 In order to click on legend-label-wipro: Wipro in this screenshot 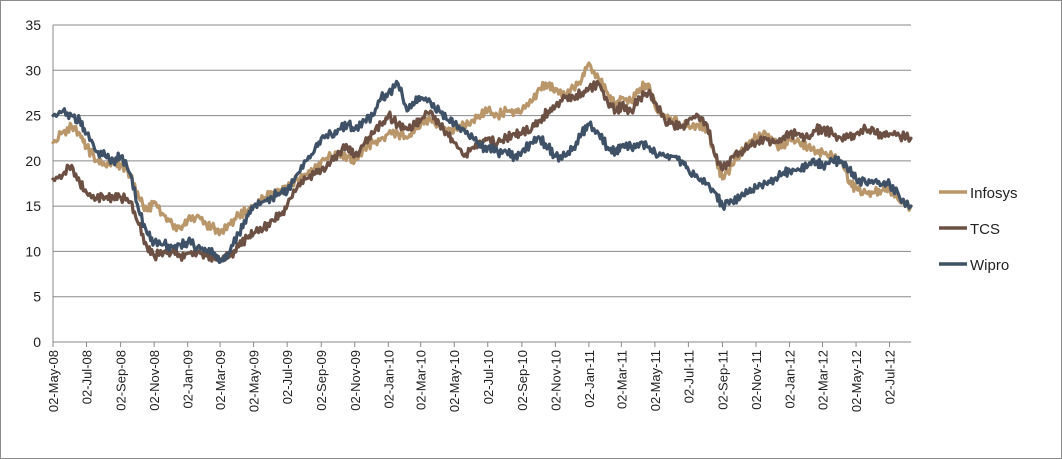, I will do `click(989, 265)`.